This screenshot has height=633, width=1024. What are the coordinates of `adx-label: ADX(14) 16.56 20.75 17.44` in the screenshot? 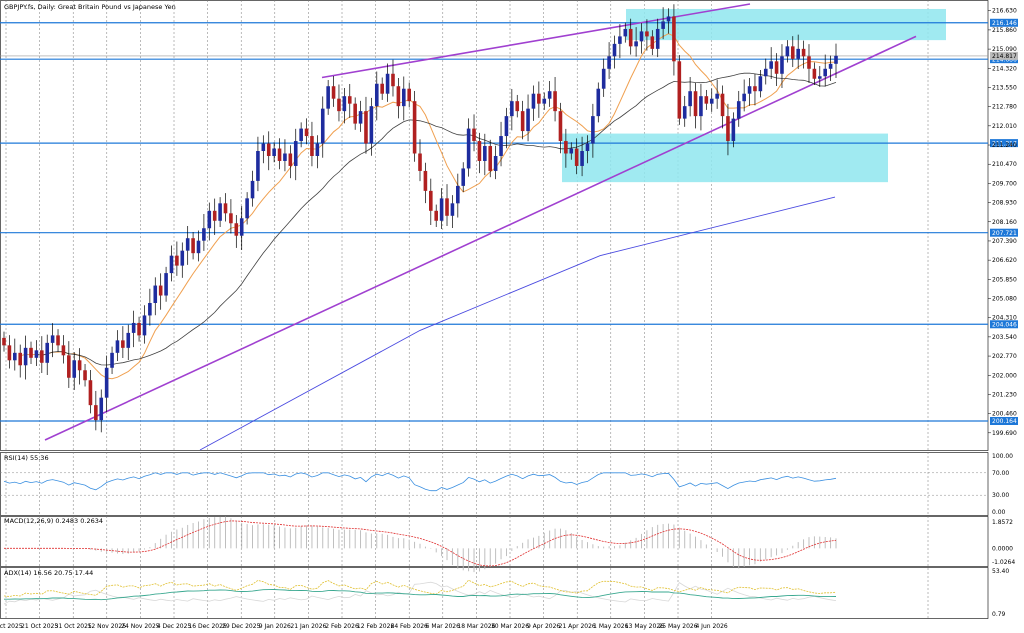 It's located at (48, 573).